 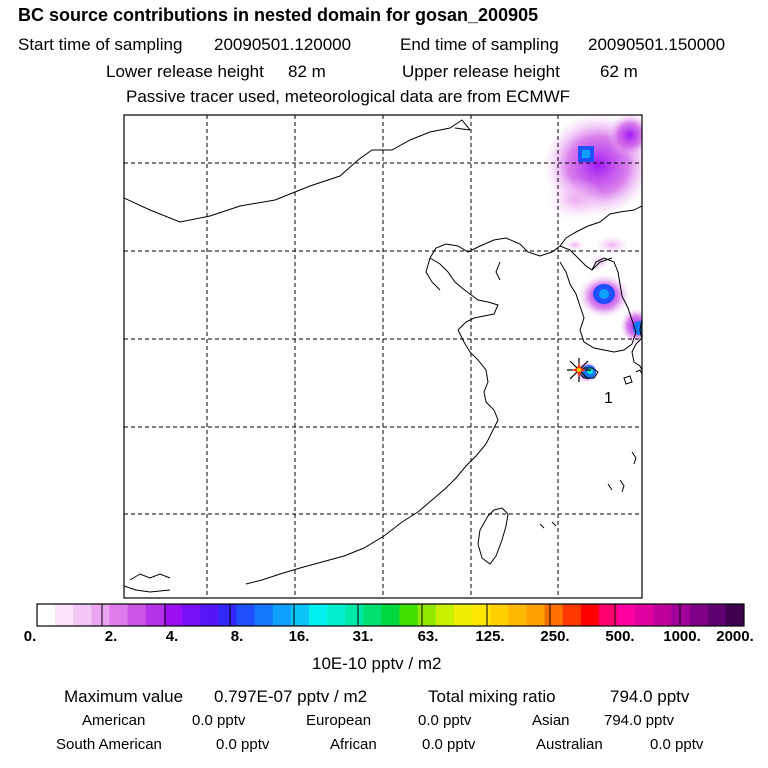 What do you see at coordinates (569, 744) in the screenshot?
I see `australian-label: Australian` at bounding box center [569, 744].